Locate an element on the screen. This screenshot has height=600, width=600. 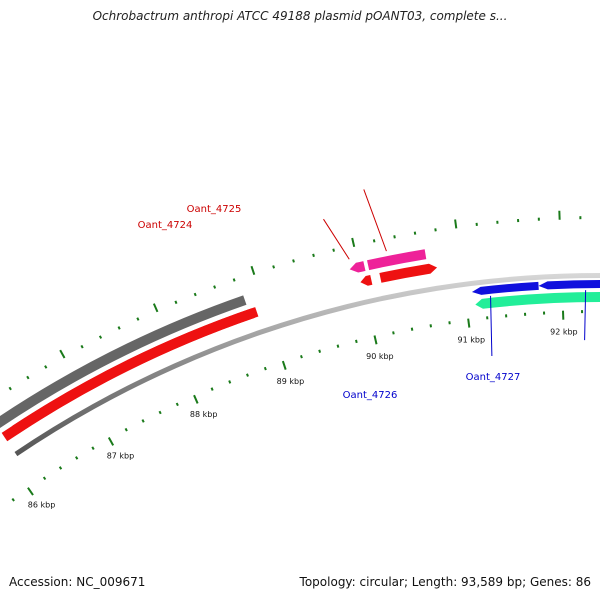
scale-label: 91 kbp is located at coordinates (472, 339).